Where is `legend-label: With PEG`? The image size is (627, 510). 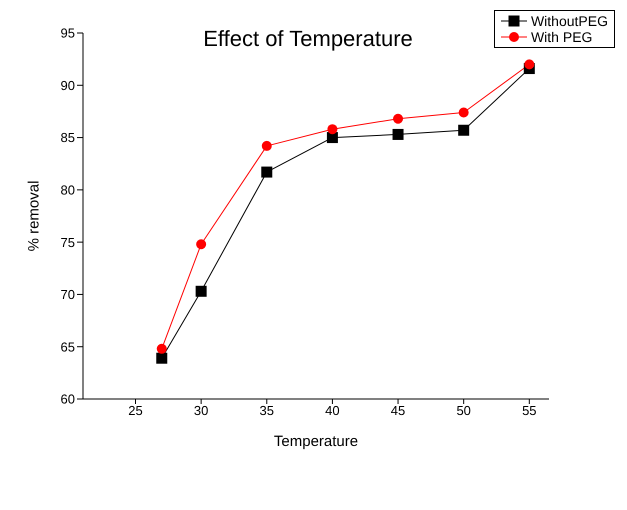 legend-label: With PEG is located at coordinates (561, 37).